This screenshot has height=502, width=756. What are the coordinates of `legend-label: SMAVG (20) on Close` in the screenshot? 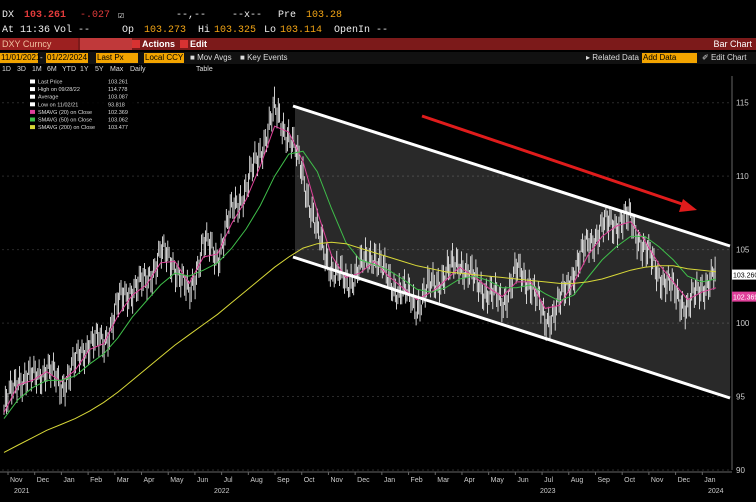 It's located at (65, 113).